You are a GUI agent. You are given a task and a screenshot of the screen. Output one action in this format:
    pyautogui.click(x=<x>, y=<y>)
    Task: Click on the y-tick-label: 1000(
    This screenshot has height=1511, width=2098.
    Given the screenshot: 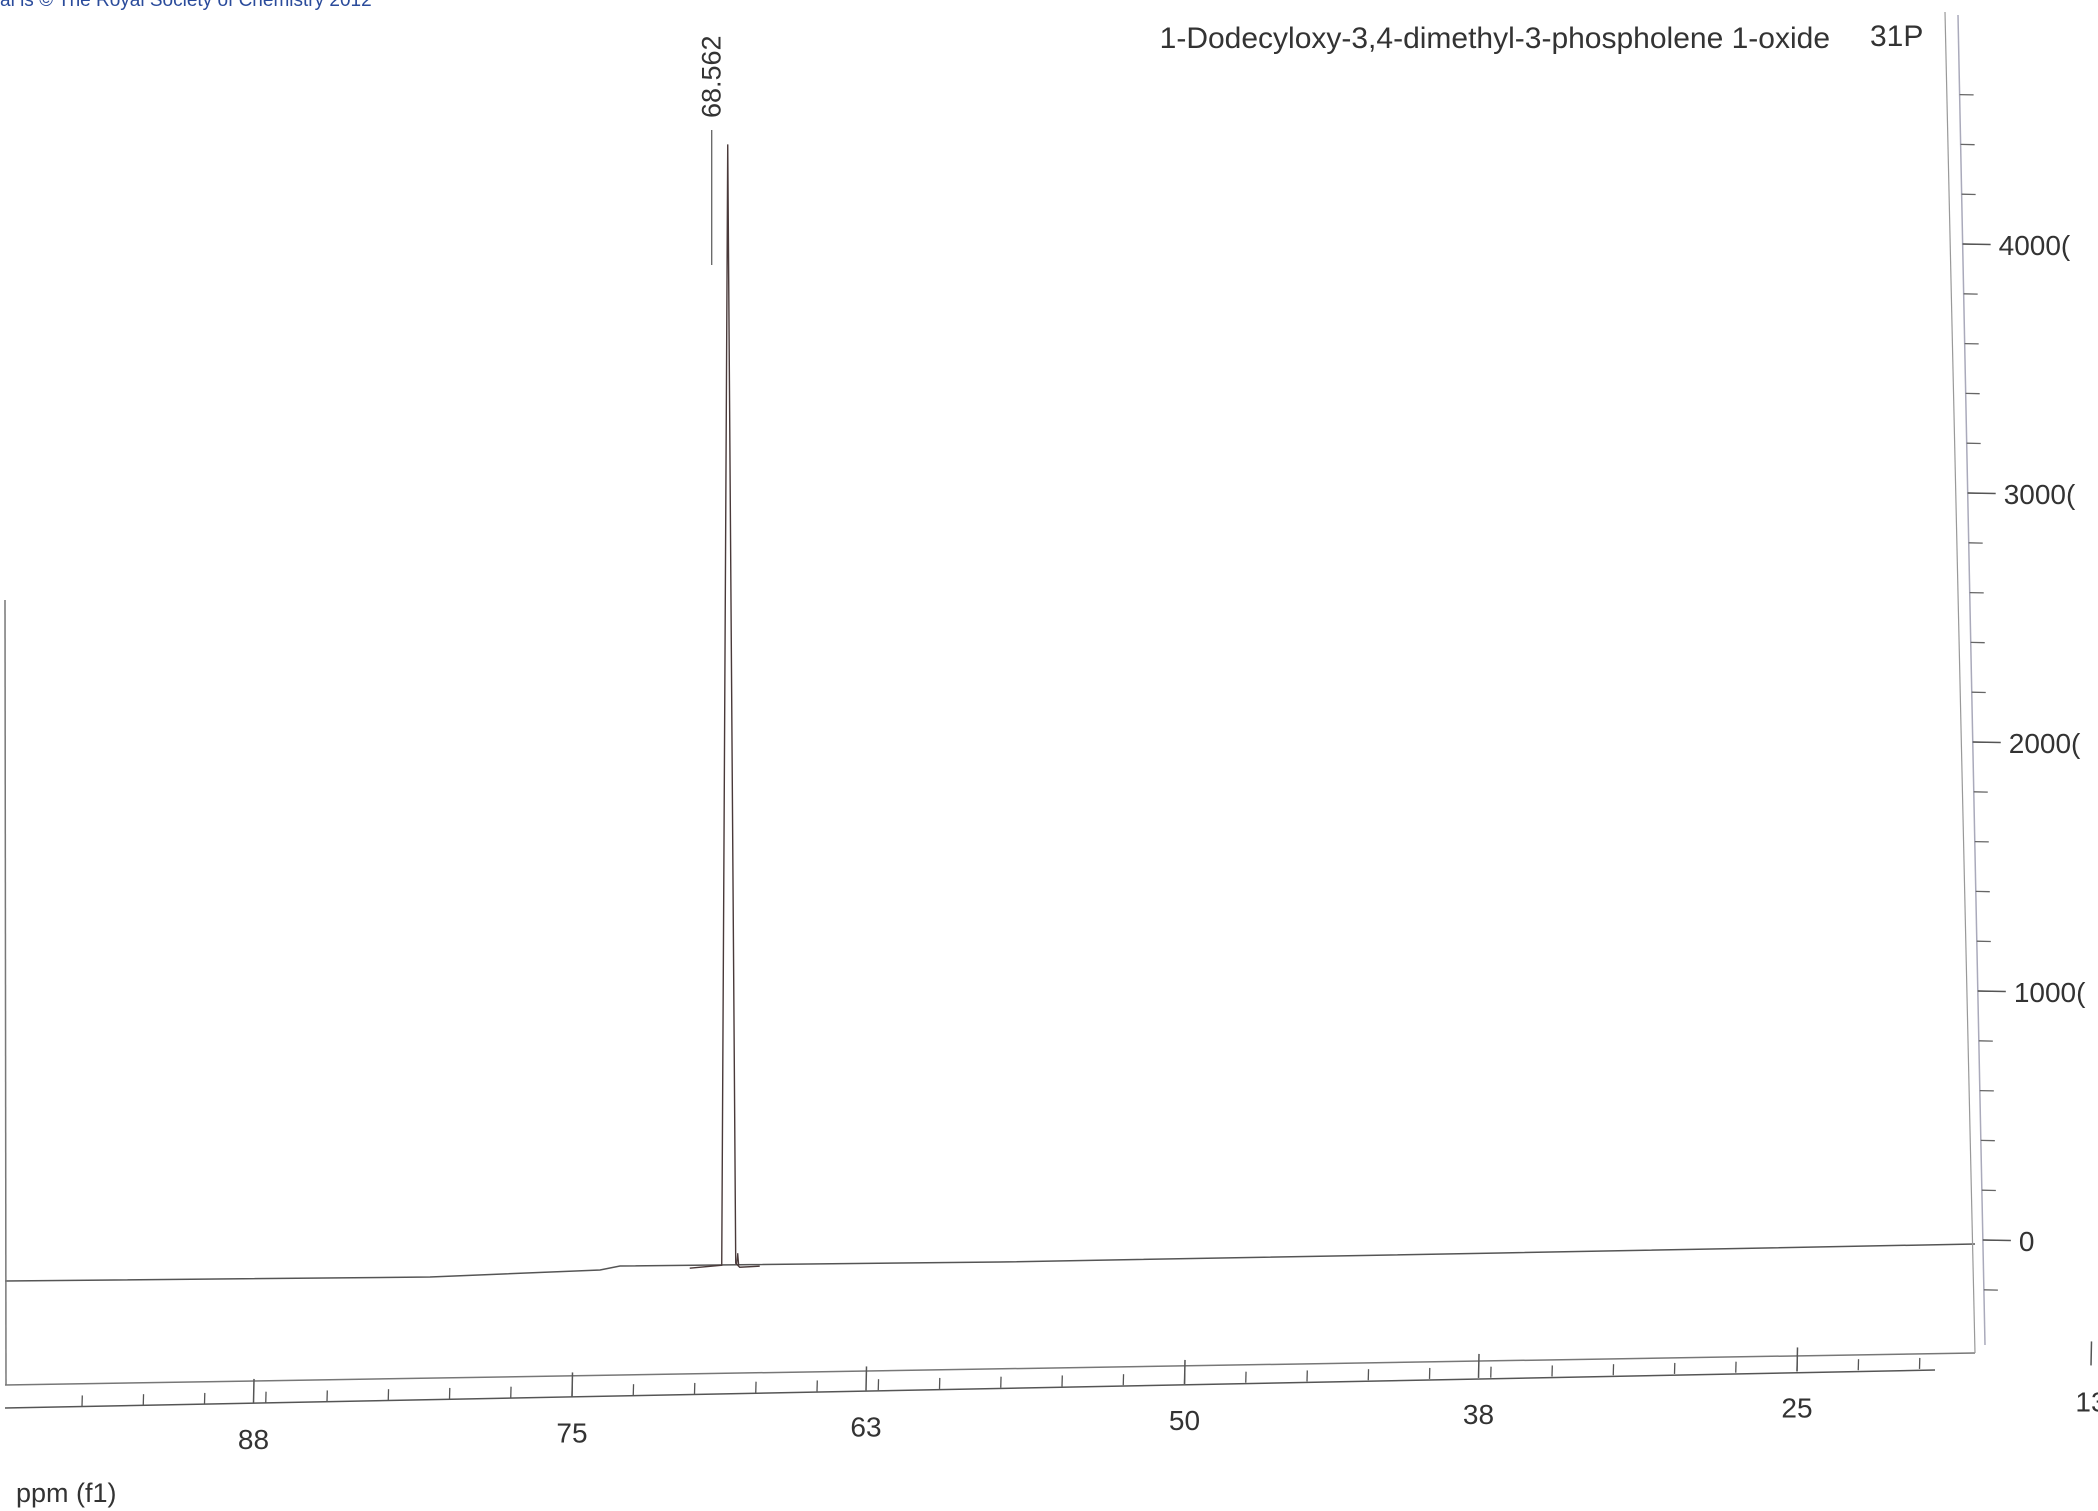 What is the action you would take?
    pyautogui.click(x=2050, y=992)
    